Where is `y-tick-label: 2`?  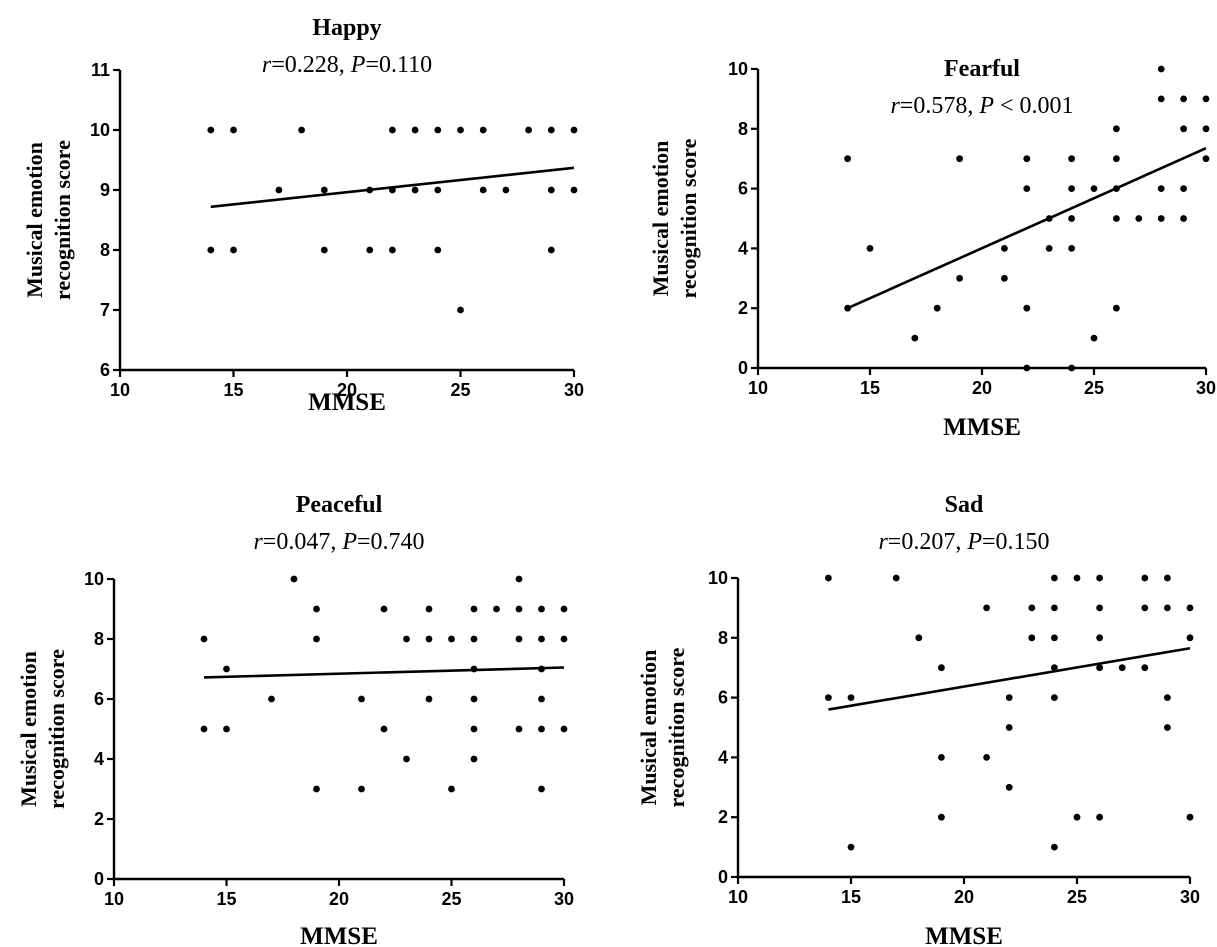
y-tick-label: 2 is located at coordinates (743, 308).